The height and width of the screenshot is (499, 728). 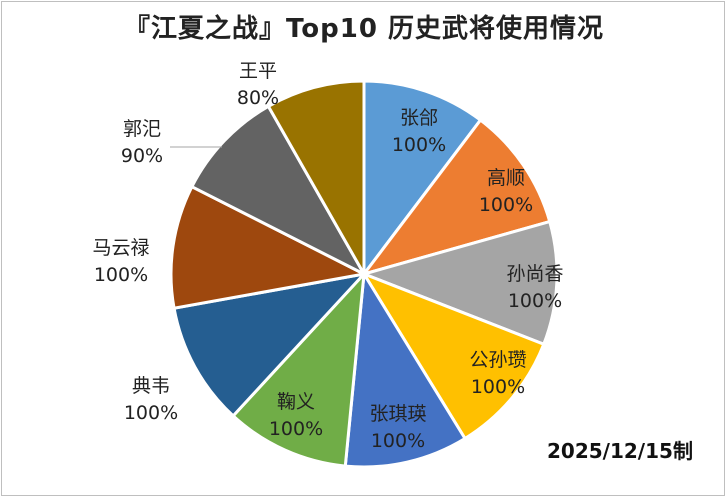 What do you see at coordinates (497, 360) in the screenshot?
I see `slice-name-label: 公孙瓒` at bounding box center [497, 360].